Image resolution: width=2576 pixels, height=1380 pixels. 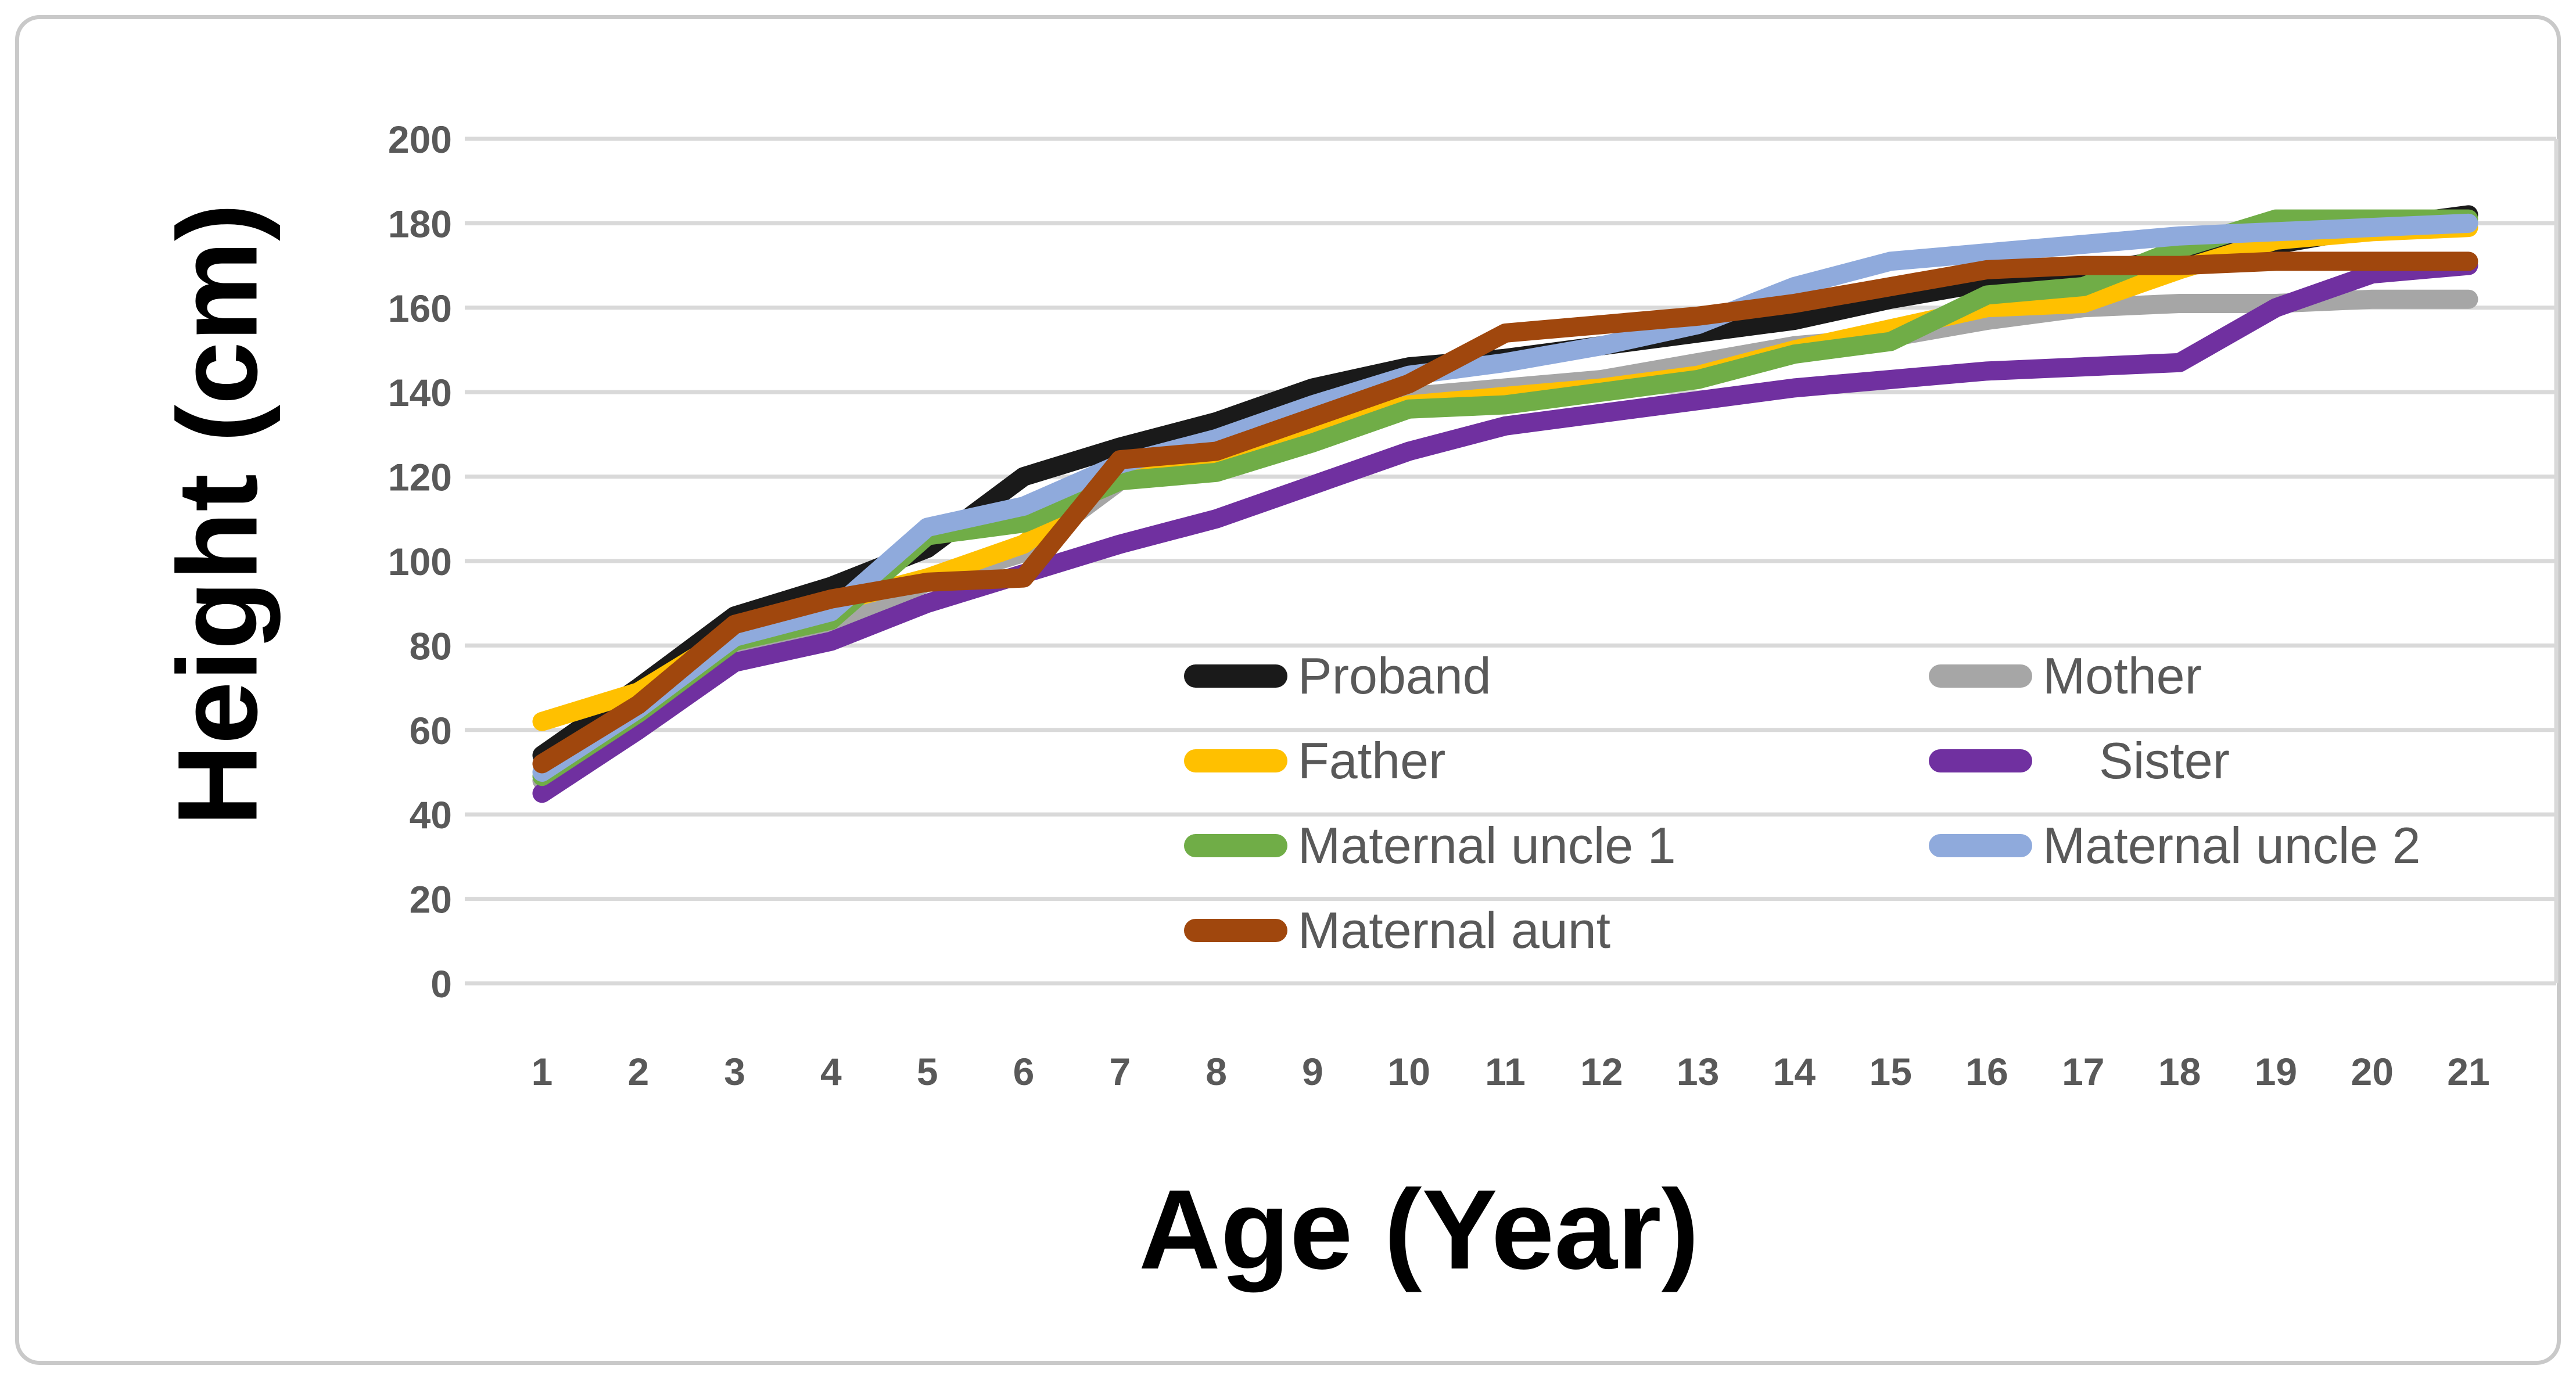 I want to click on legend-item-proband: Proband, so click(x=1337, y=676).